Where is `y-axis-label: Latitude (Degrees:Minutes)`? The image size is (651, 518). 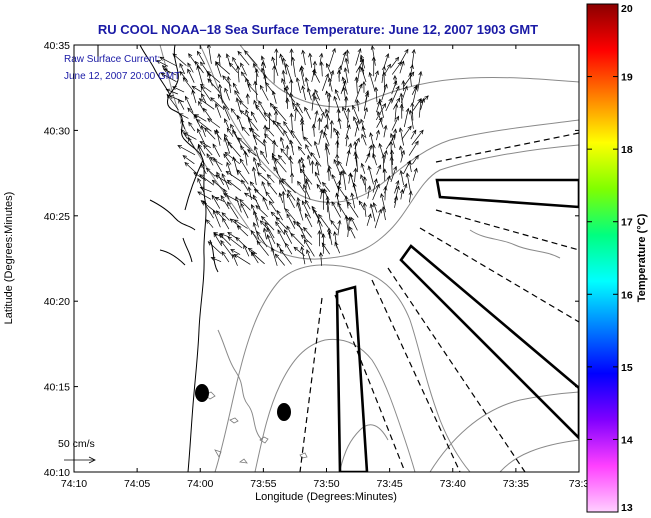
y-axis-label: Latitude (Degrees:Minutes) is located at coordinates (9, 258).